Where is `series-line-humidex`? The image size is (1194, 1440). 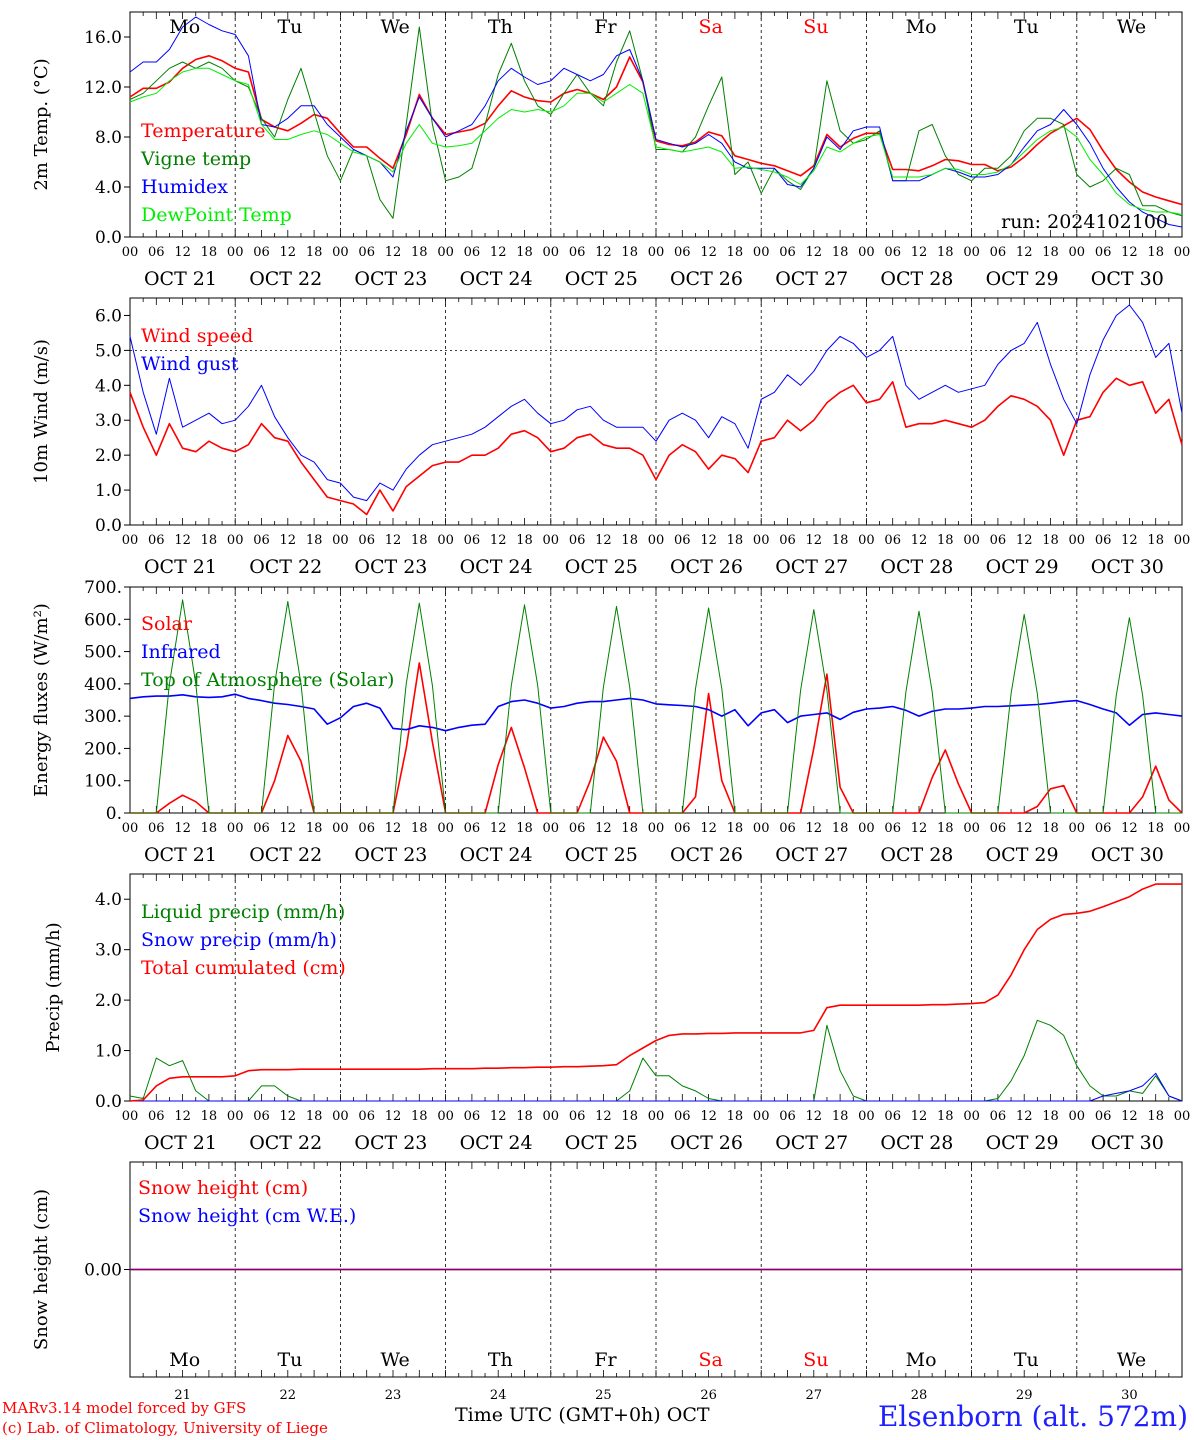
series-line-humidex is located at coordinates (656, 122).